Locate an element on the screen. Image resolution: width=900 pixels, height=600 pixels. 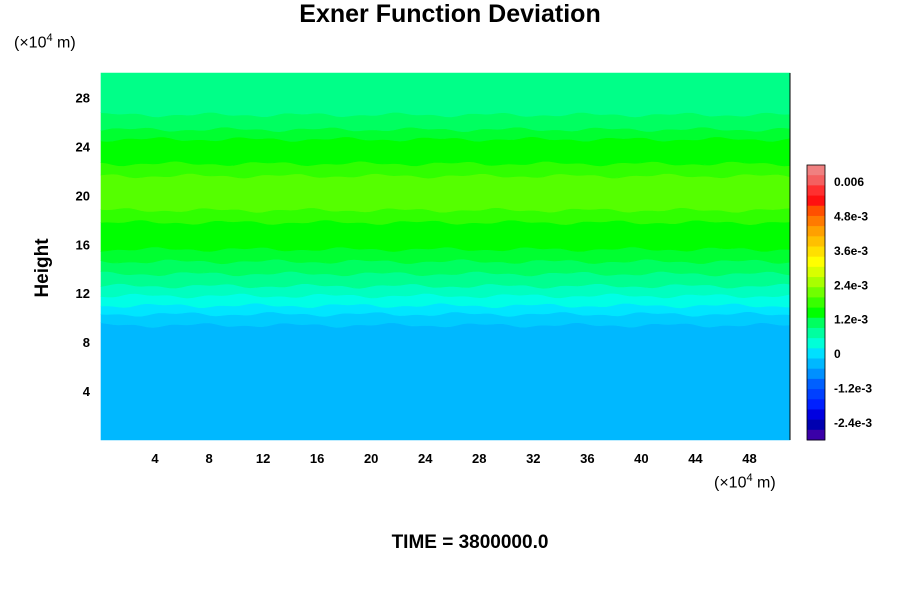
x-tick-label: 28 is located at coordinates (479, 458).